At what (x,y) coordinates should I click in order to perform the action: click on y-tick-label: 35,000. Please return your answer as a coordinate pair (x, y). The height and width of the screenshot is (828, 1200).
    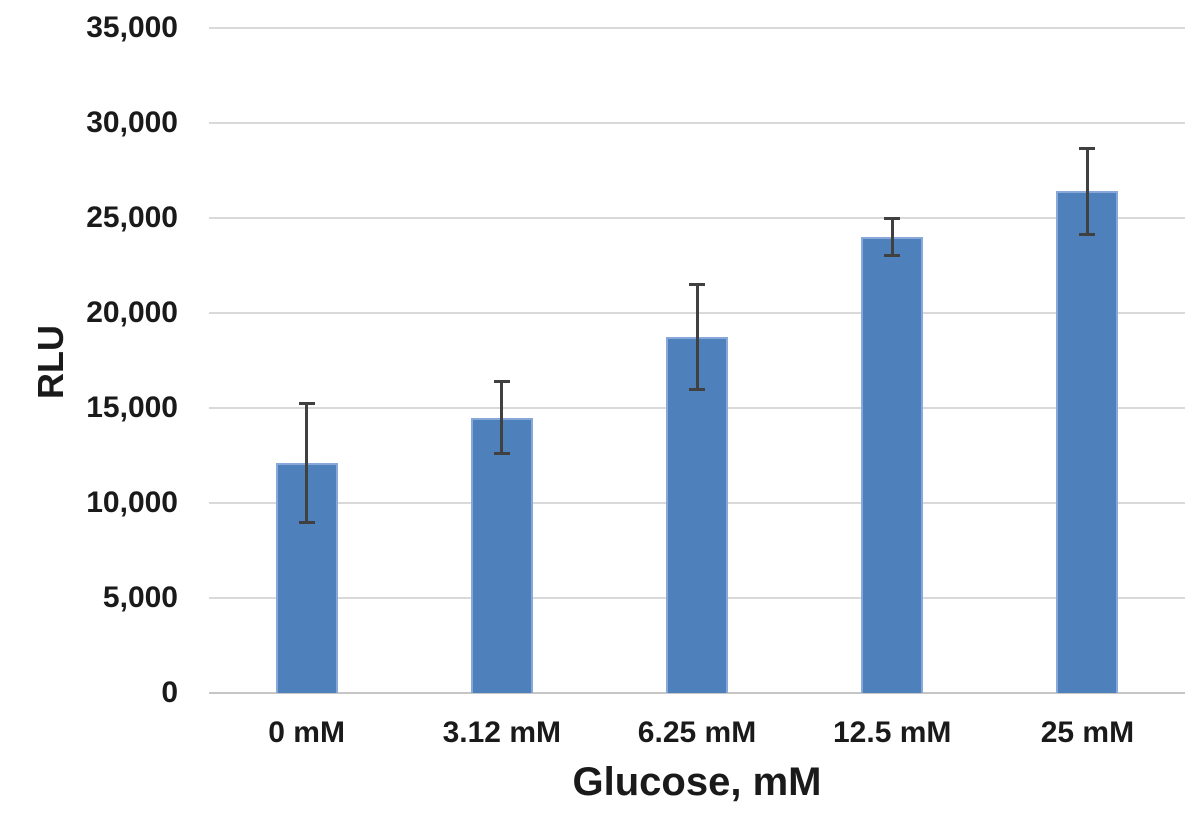
    Looking at the image, I should click on (132, 27).